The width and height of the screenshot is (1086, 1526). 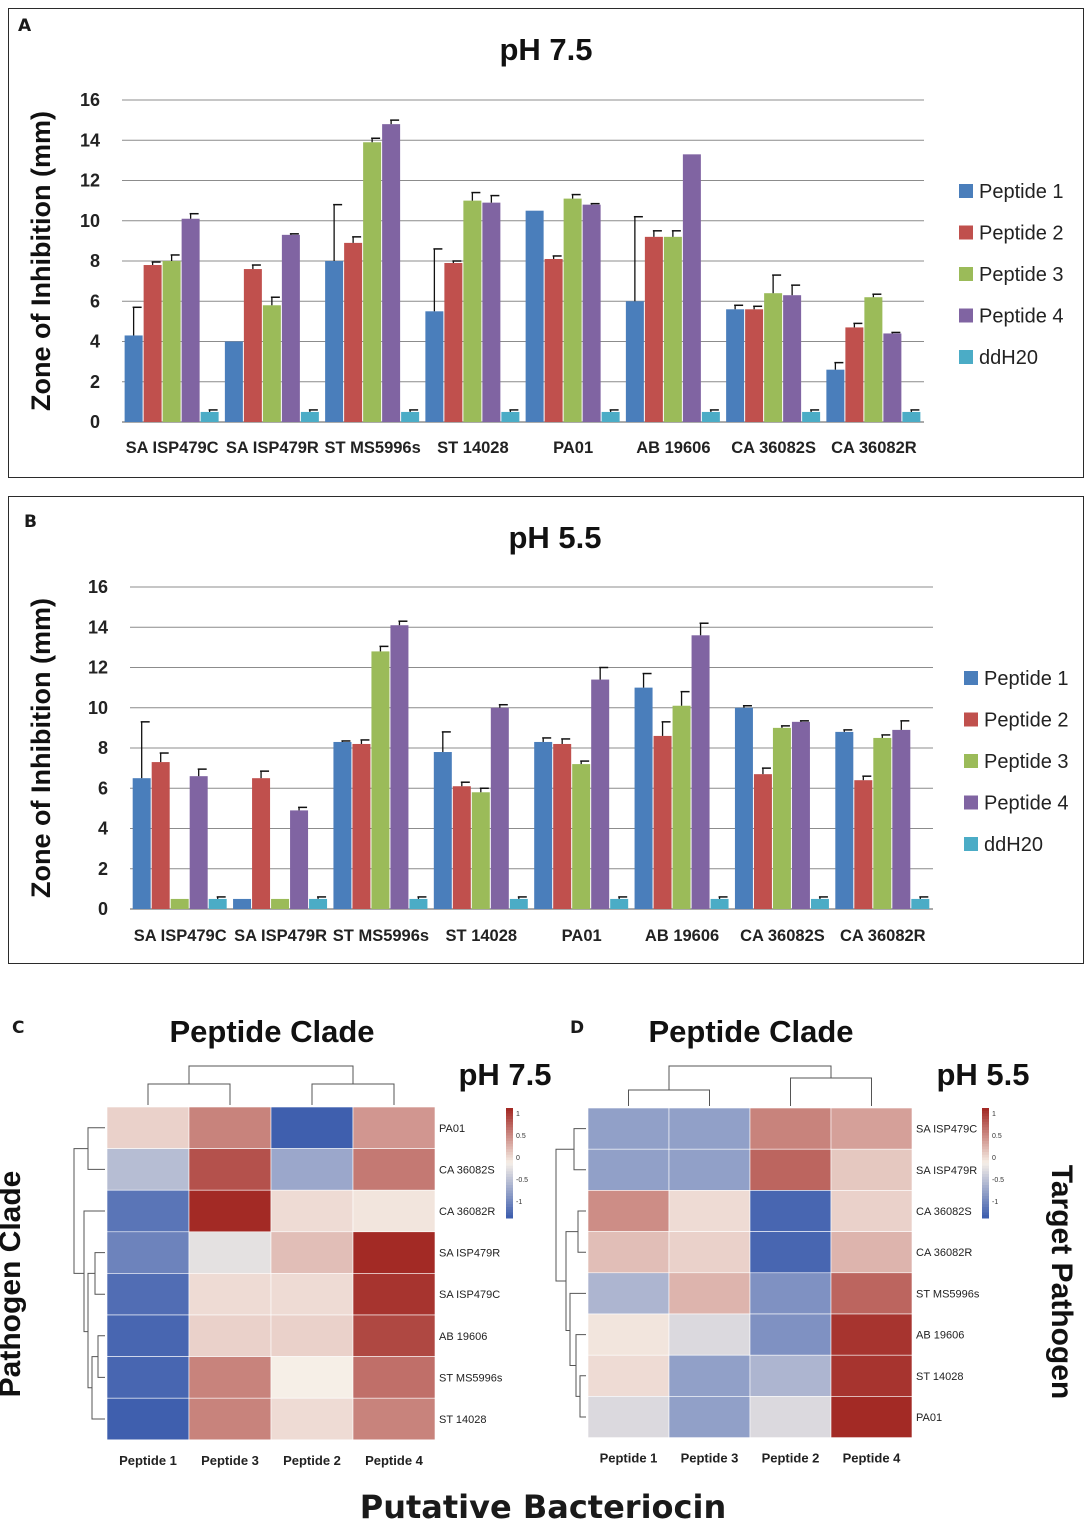 What do you see at coordinates (180, 936) in the screenshot?
I see `x-category-label: SA ISP479C` at bounding box center [180, 936].